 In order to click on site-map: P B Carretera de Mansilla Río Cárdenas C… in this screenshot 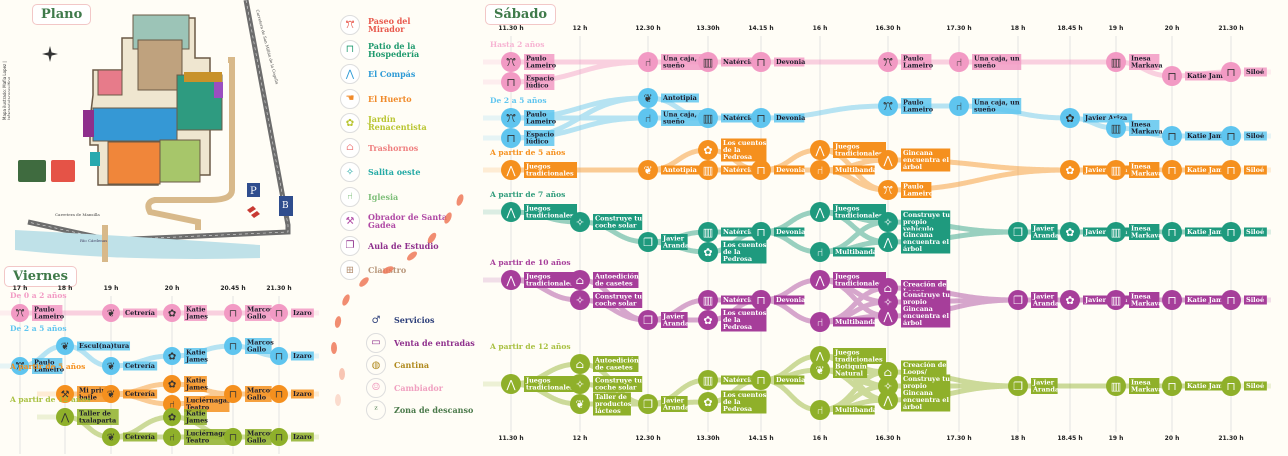, I will do `click(170, 135)`.